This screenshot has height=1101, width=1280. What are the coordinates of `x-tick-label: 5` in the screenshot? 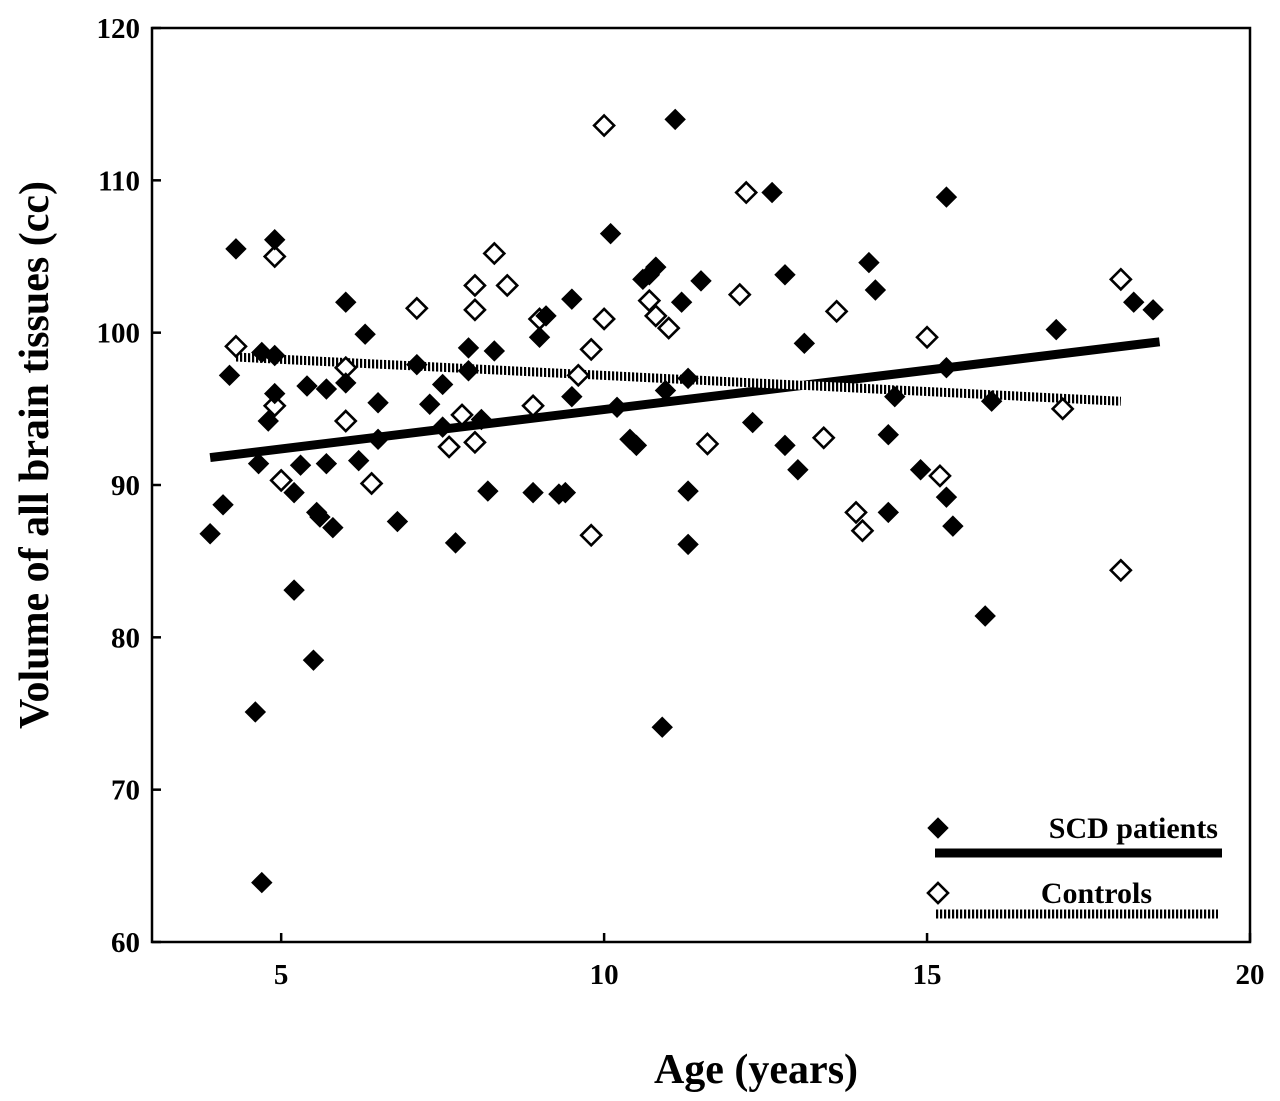 It's located at (281, 975).